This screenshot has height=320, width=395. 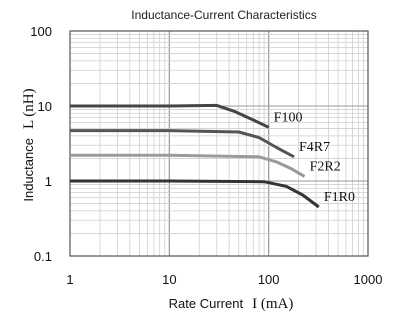 I want to click on y-tick-label: 100, so click(x=41, y=31).